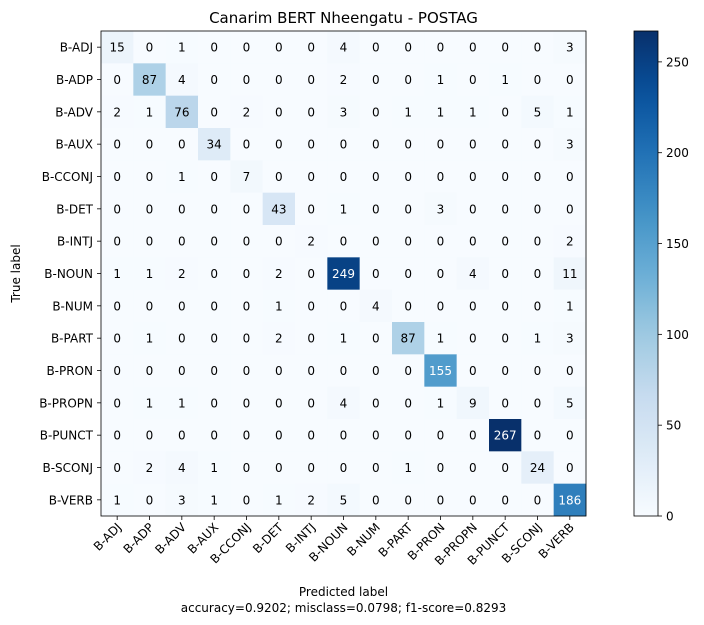  I want to click on cell-value-label: 24, so click(537, 468).